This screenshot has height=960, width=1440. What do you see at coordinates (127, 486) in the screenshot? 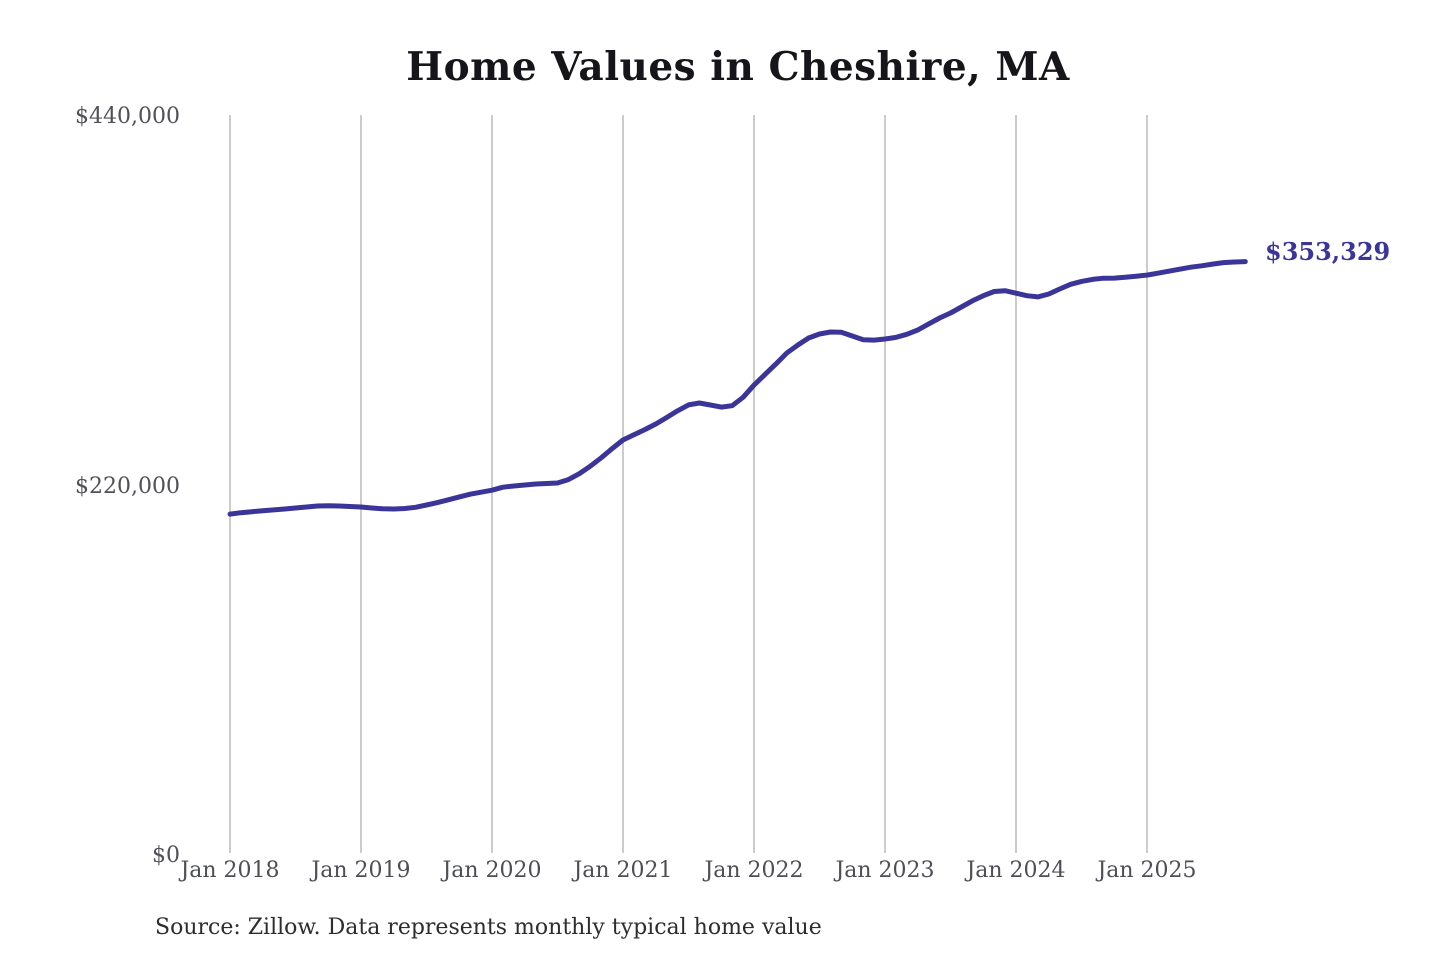
I see `y-tick-label: $220,000` at bounding box center [127, 486].